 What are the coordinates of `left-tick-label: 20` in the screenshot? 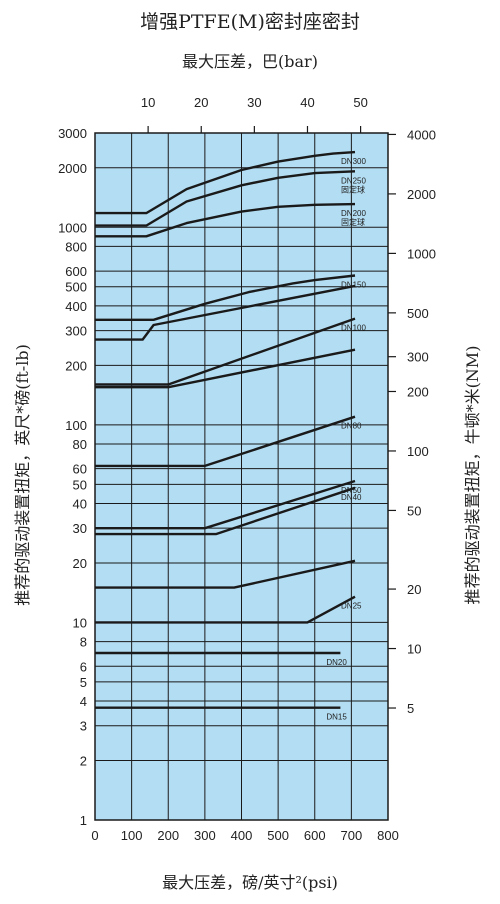 It's located at (80, 563).